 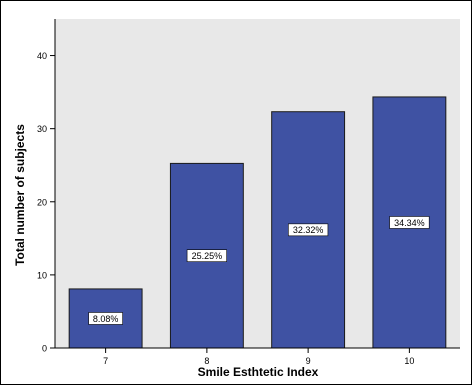 What do you see at coordinates (105, 361) in the screenshot?
I see `x-tick-label-7: 7` at bounding box center [105, 361].